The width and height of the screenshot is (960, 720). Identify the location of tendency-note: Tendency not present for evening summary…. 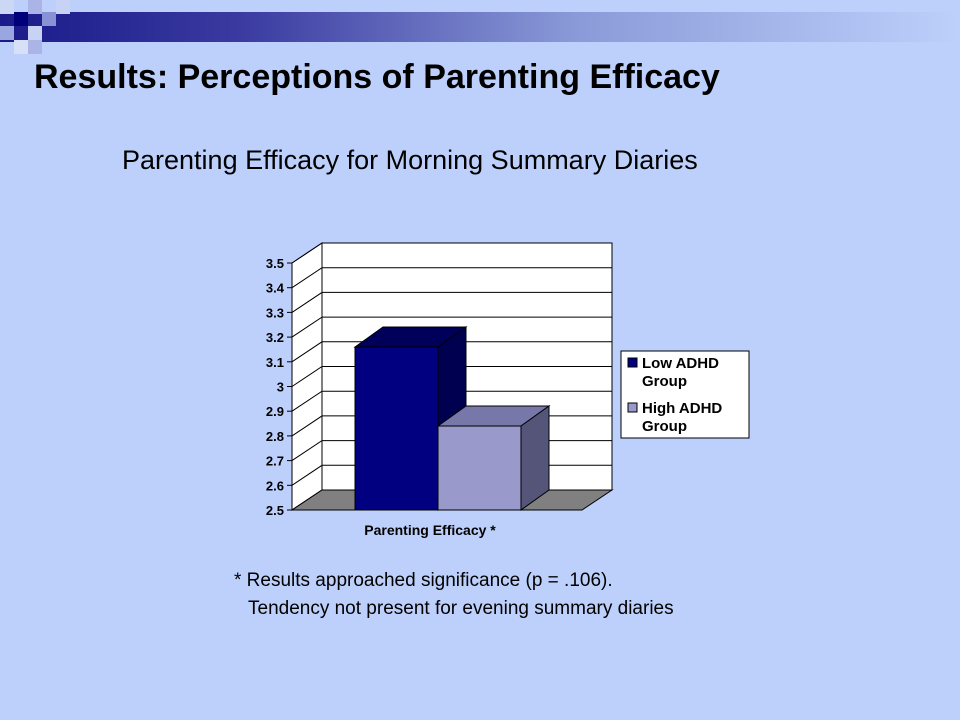
(461, 608).